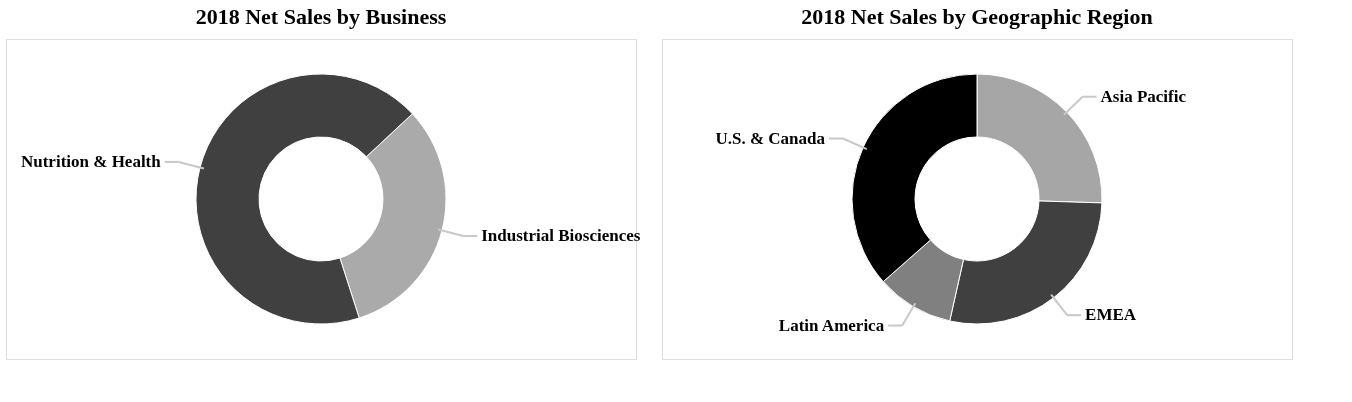  What do you see at coordinates (977, 16) in the screenshot?
I see `chart-title: 2018 Net Sales by Geographic Region` at bounding box center [977, 16].